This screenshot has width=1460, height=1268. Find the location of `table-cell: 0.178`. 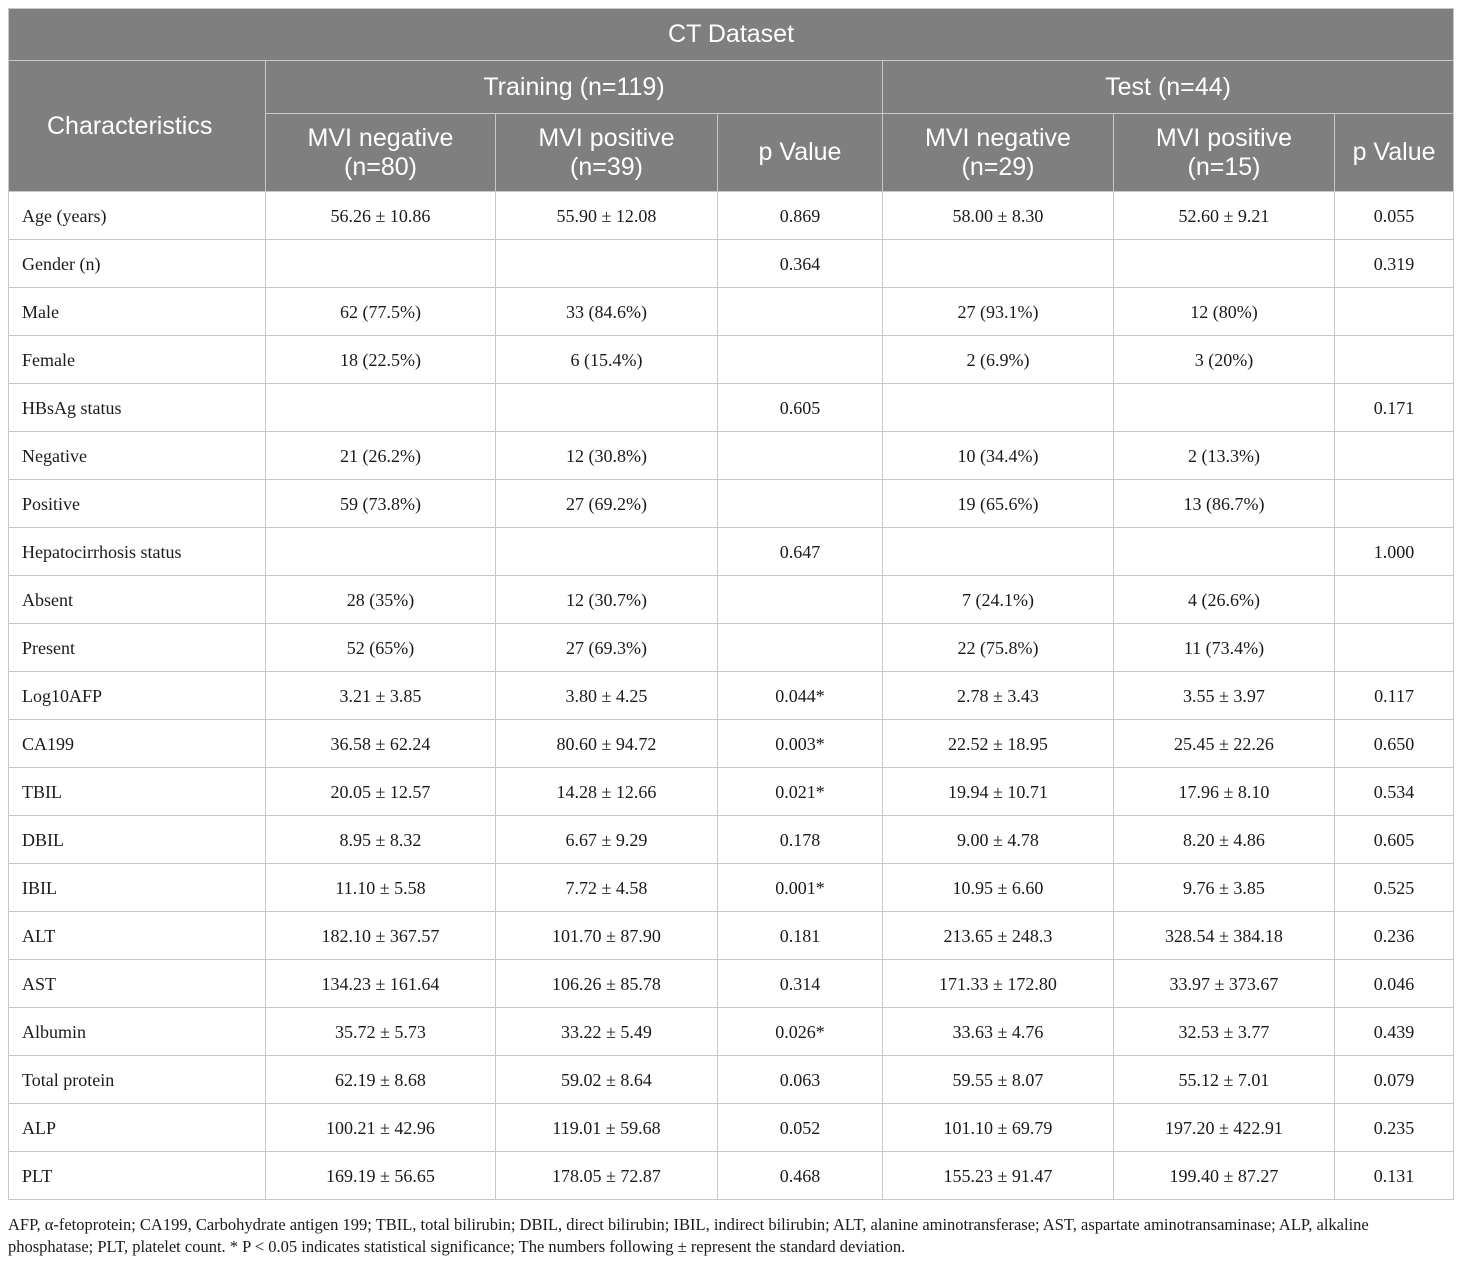

table-cell: 0.178 is located at coordinates (800, 839).